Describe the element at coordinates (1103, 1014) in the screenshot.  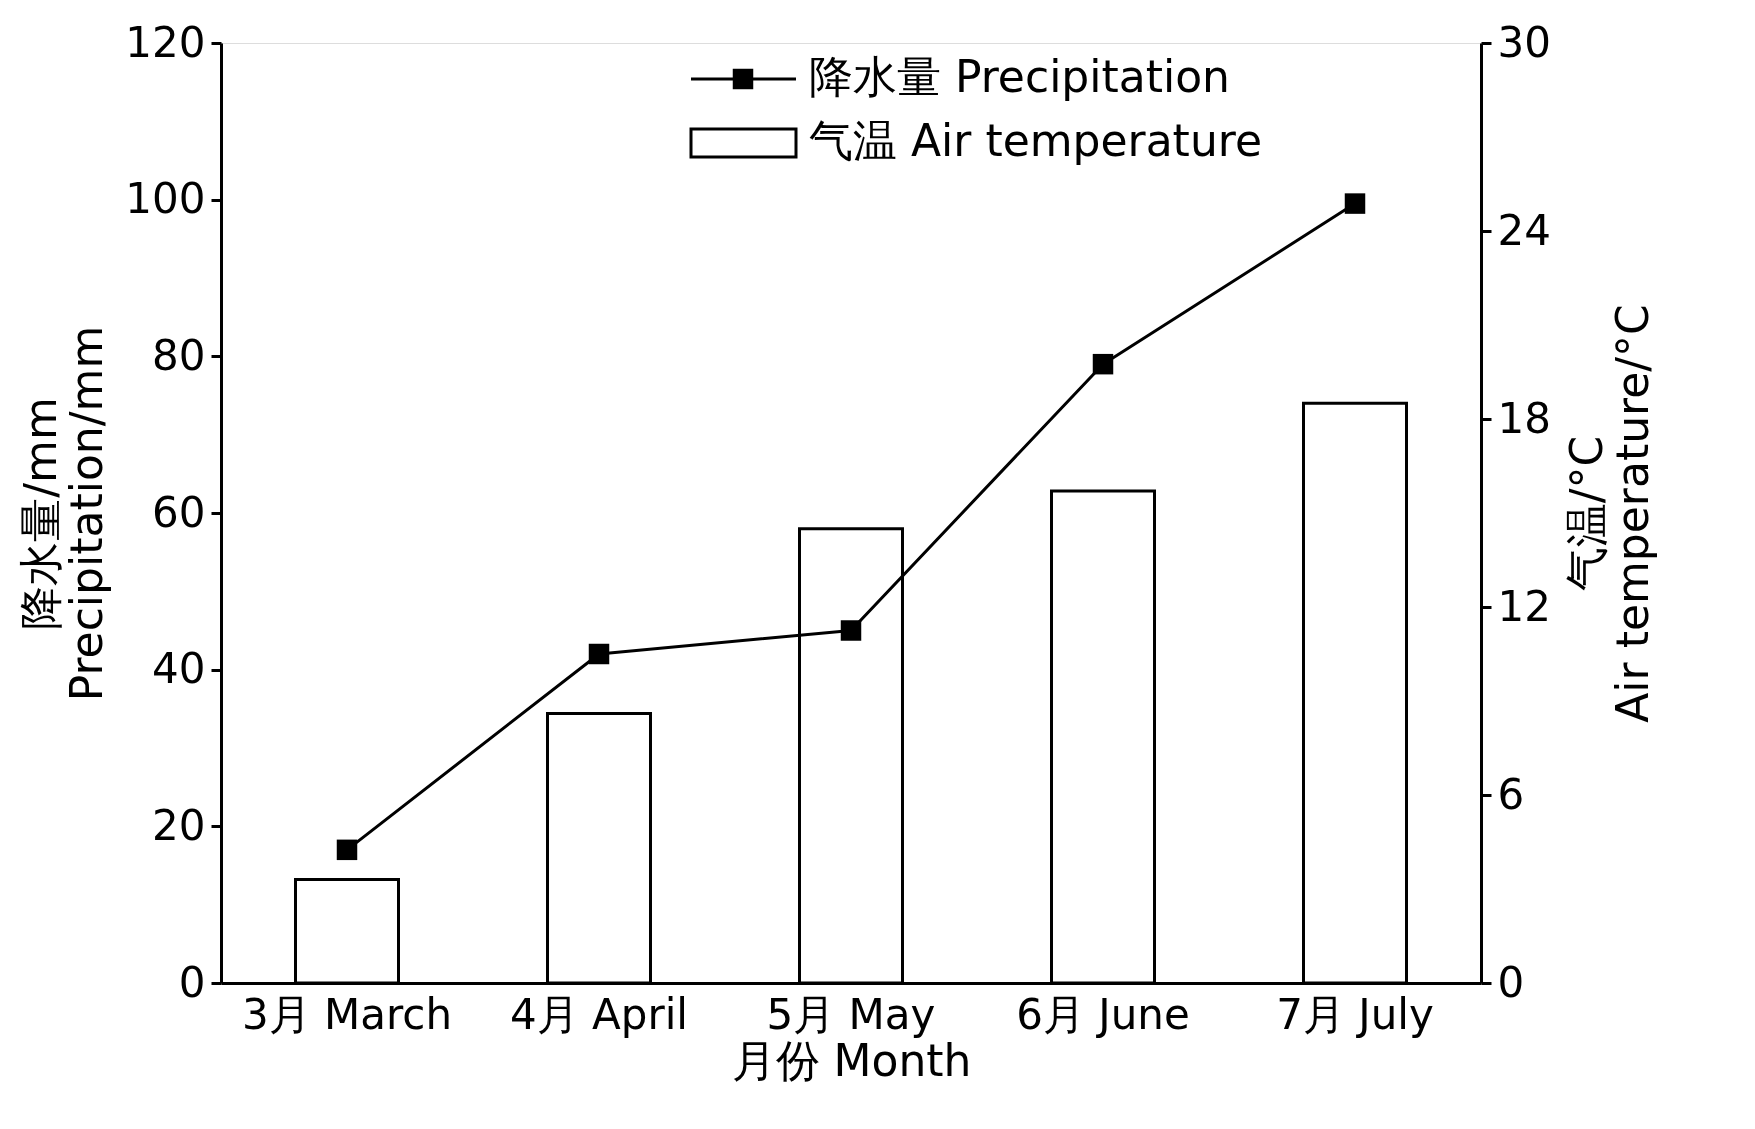
I see `x-tick-label: 6月 June` at that location.